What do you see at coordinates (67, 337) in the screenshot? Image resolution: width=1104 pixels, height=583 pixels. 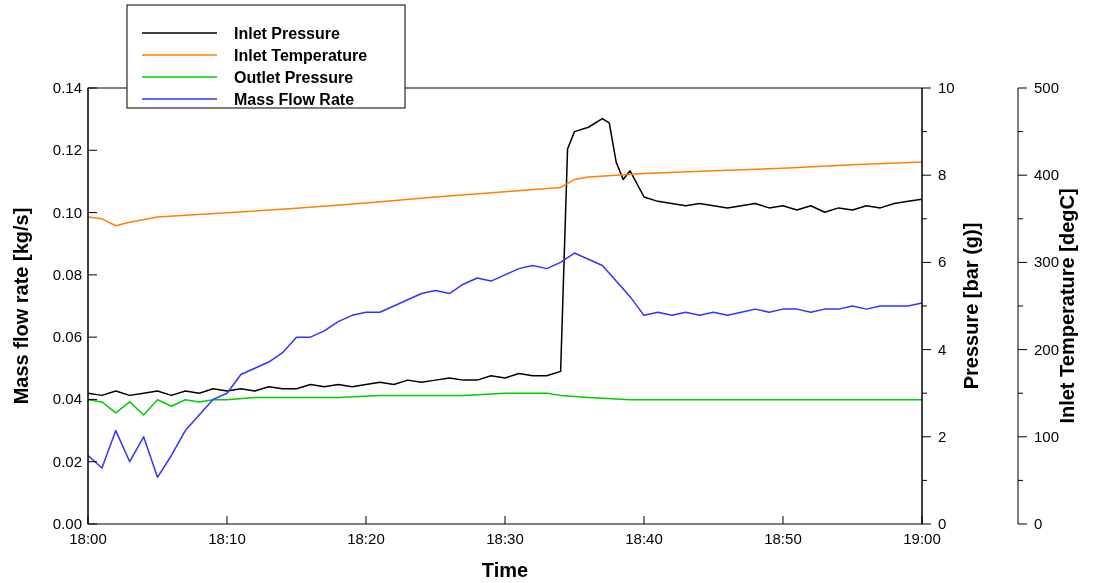 I see `y-tick-label: 0.06` at bounding box center [67, 337].